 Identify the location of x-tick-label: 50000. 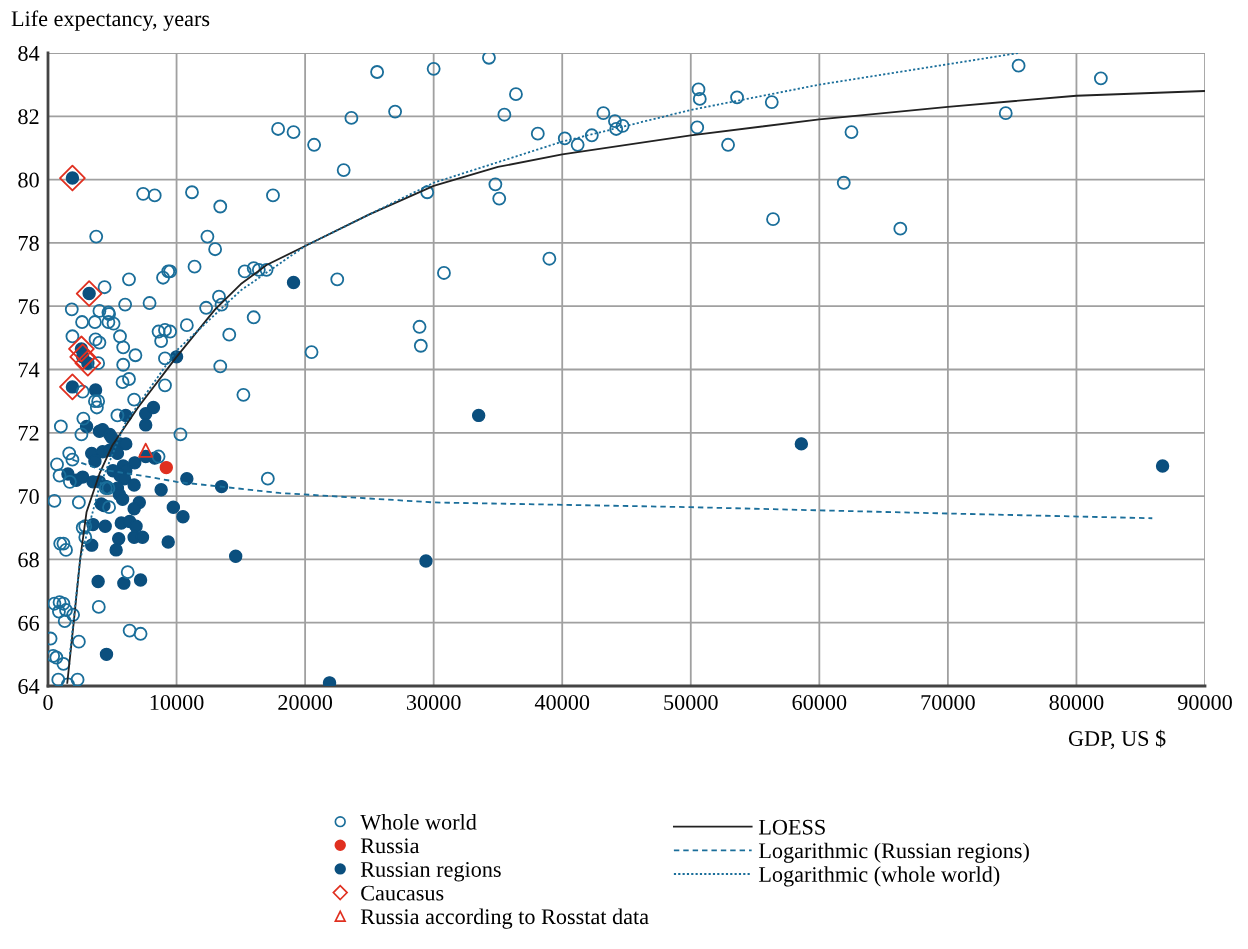
(691, 702).